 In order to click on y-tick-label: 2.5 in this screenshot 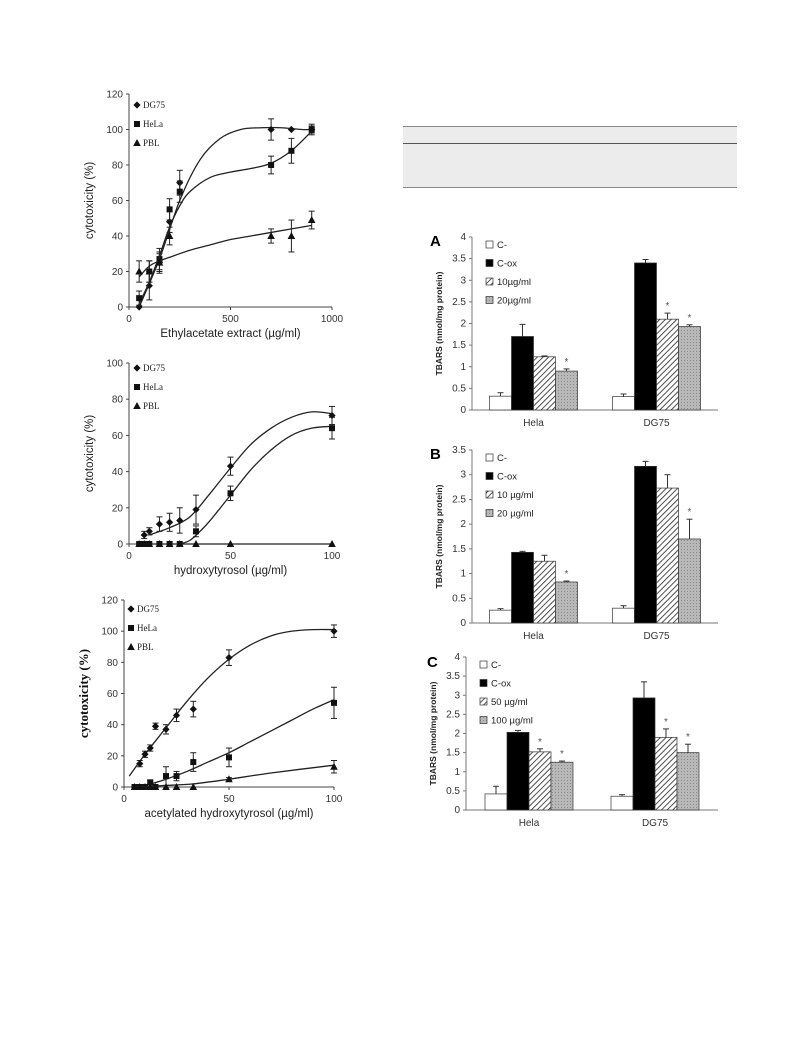, I will do `click(459, 302)`.